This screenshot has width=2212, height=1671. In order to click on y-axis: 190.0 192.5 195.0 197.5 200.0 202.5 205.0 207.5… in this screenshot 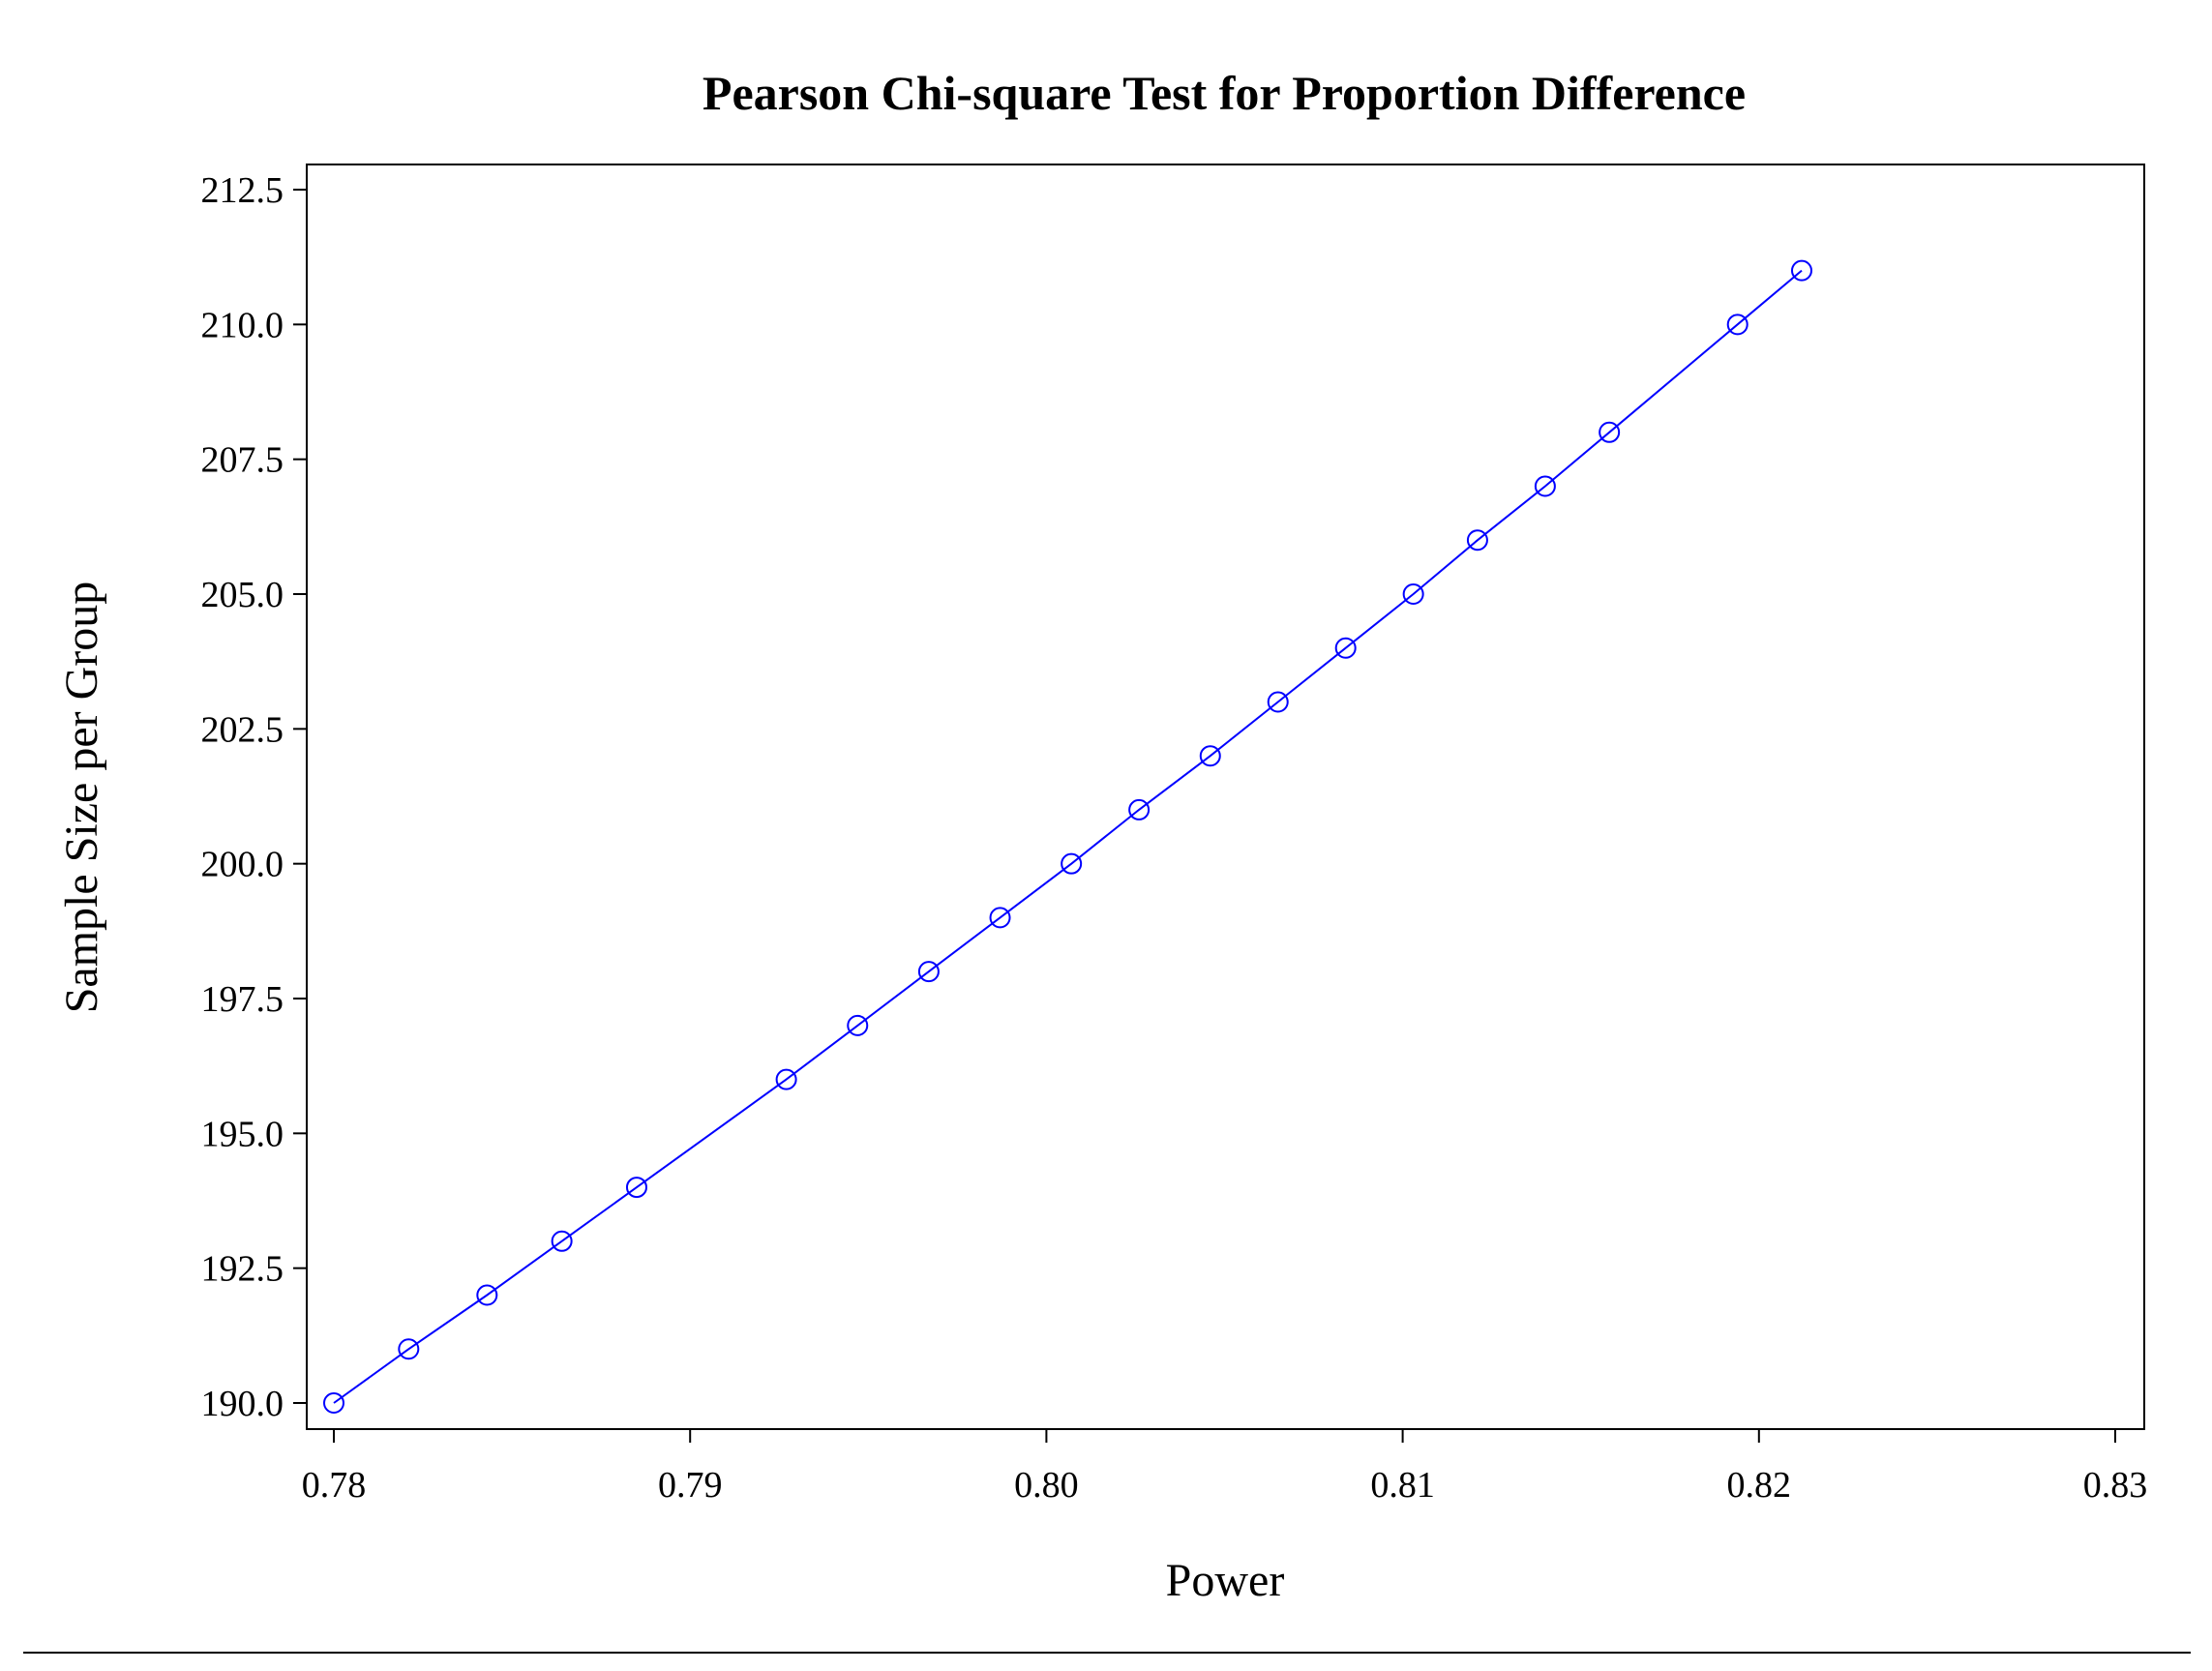, I will do `click(254, 797)`.